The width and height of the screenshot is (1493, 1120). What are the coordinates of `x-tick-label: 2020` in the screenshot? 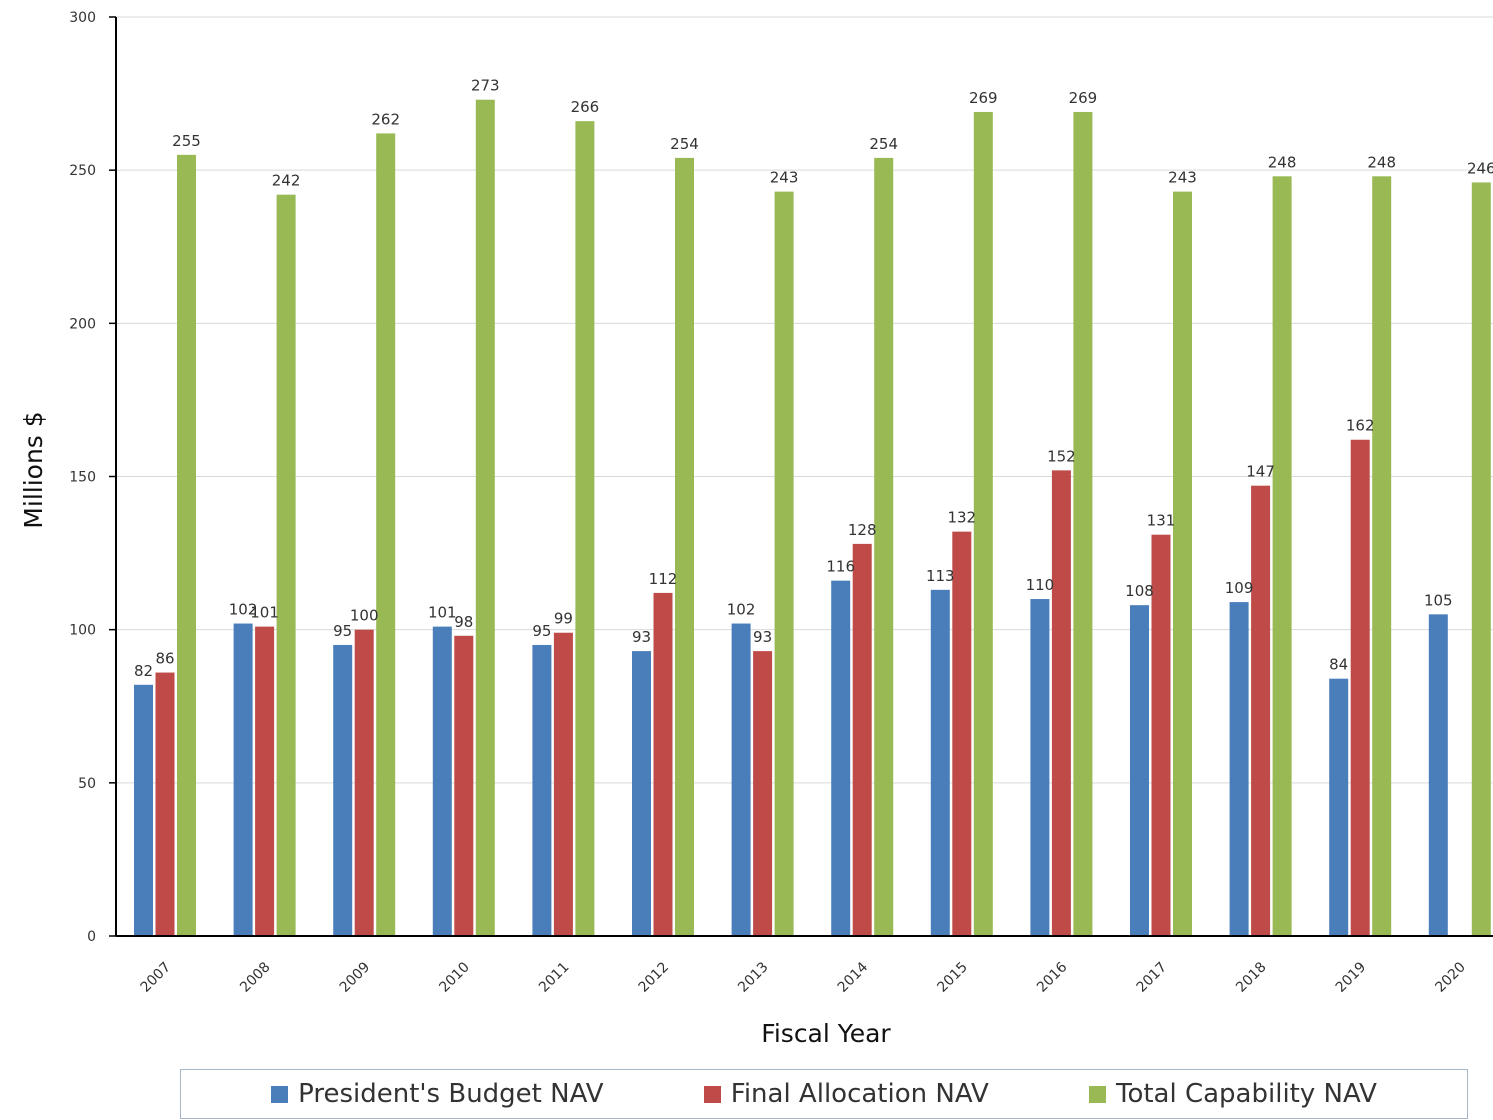 It's located at (1450, 977).